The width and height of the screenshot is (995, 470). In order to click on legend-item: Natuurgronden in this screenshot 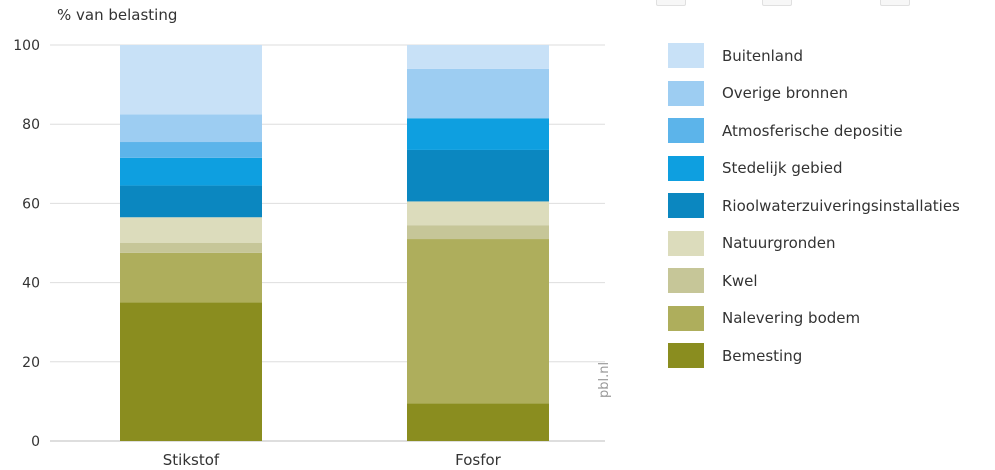, I will do `click(829, 244)`.